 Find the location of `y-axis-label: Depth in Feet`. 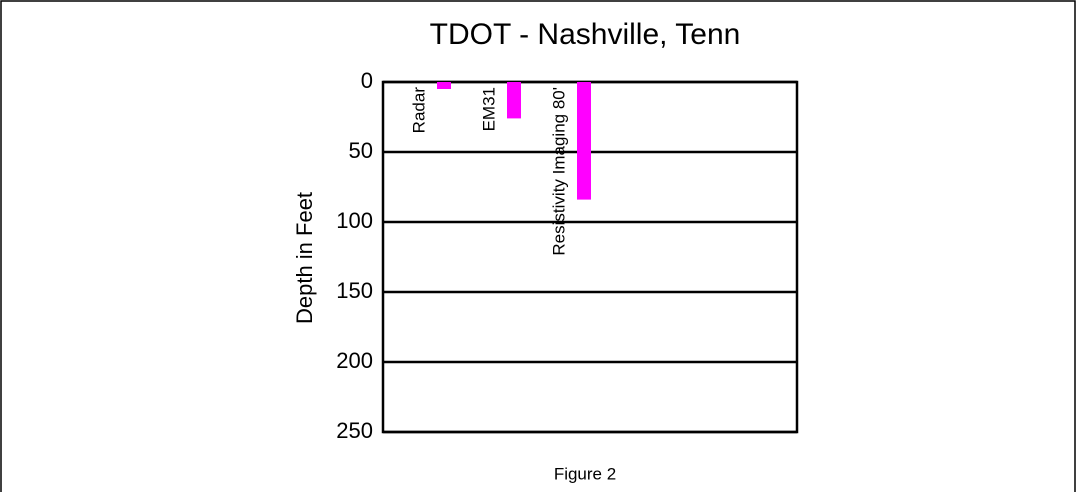

y-axis-label: Depth in Feet is located at coordinates (304, 258).